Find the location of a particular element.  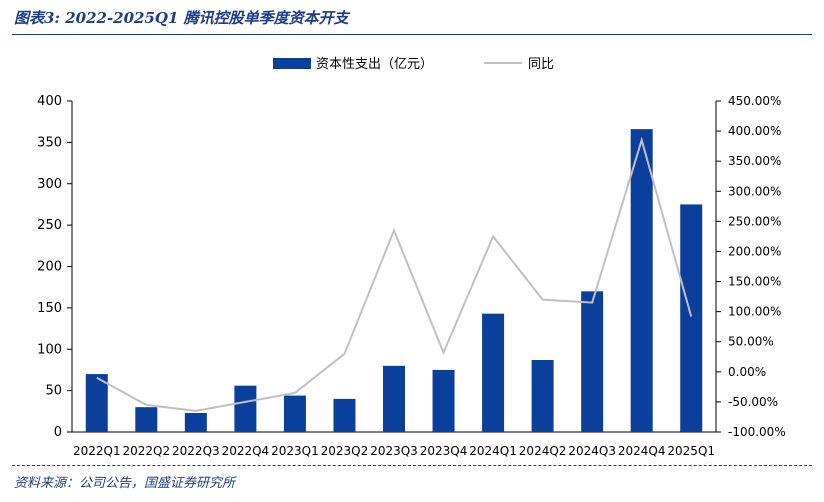

right-tick-label: 350.00% is located at coordinates (754, 161).